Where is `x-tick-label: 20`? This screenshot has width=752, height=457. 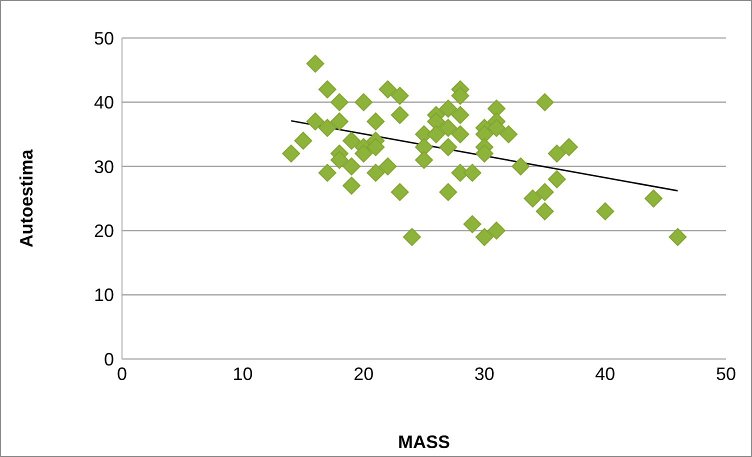
x-tick-label: 20 is located at coordinates (364, 374).